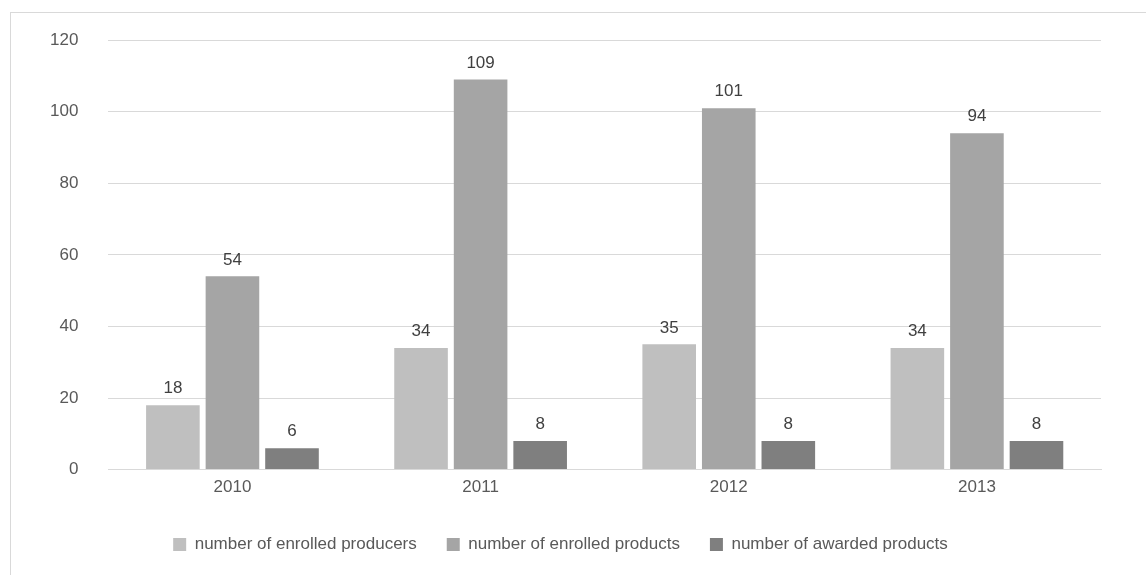 This screenshot has width=1146, height=575. What do you see at coordinates (669, 327) in the screenshot?
I see `data-label: 35` at bounding box center [669, 327].